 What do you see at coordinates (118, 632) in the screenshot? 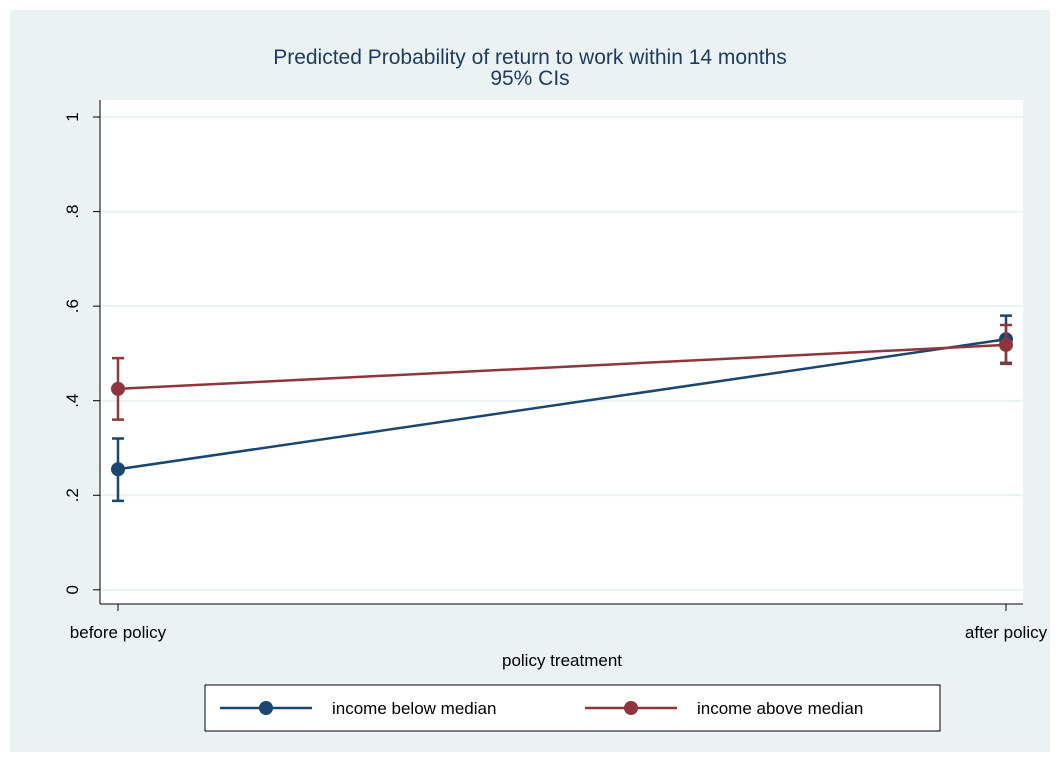
I see `x-tick-label: before policy` at bounding box center [118, 632].